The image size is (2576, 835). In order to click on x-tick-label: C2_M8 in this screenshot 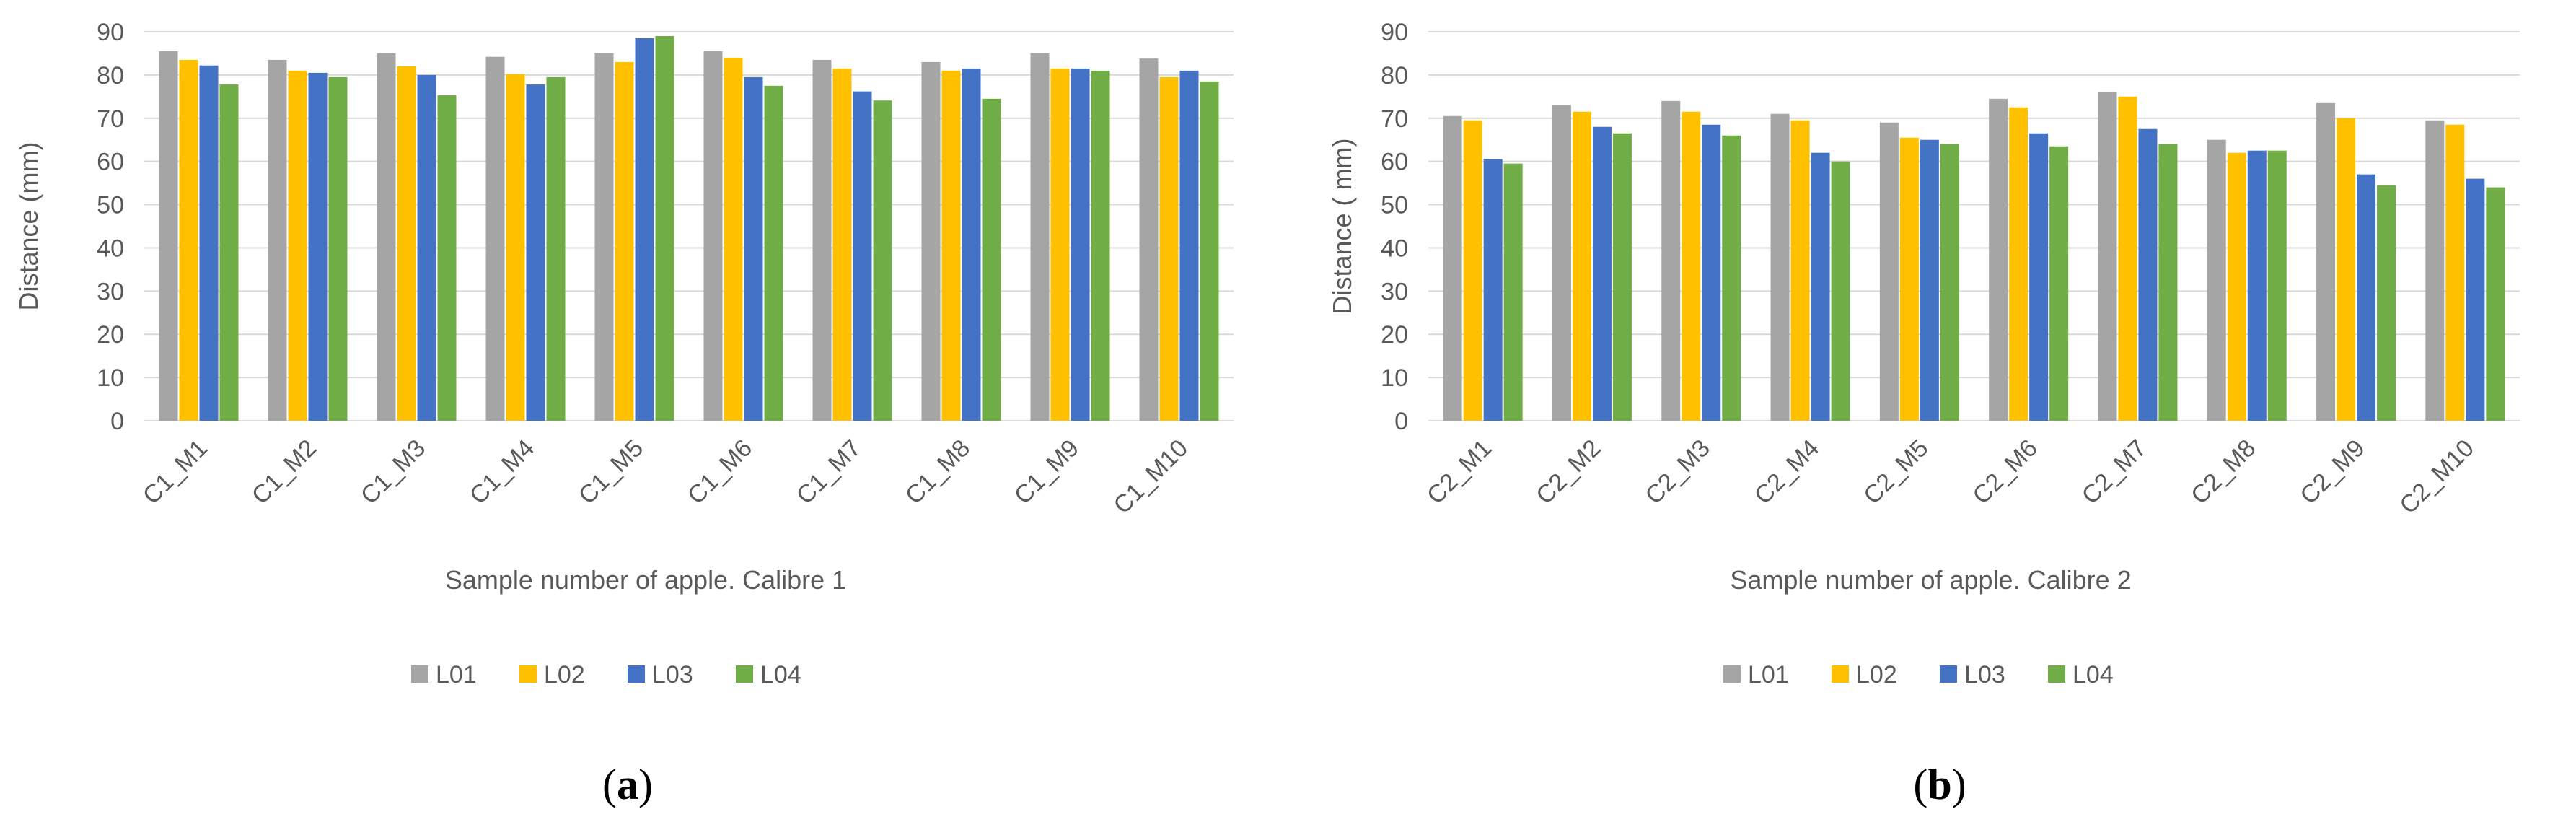, I will do `click(2223, 472)`.